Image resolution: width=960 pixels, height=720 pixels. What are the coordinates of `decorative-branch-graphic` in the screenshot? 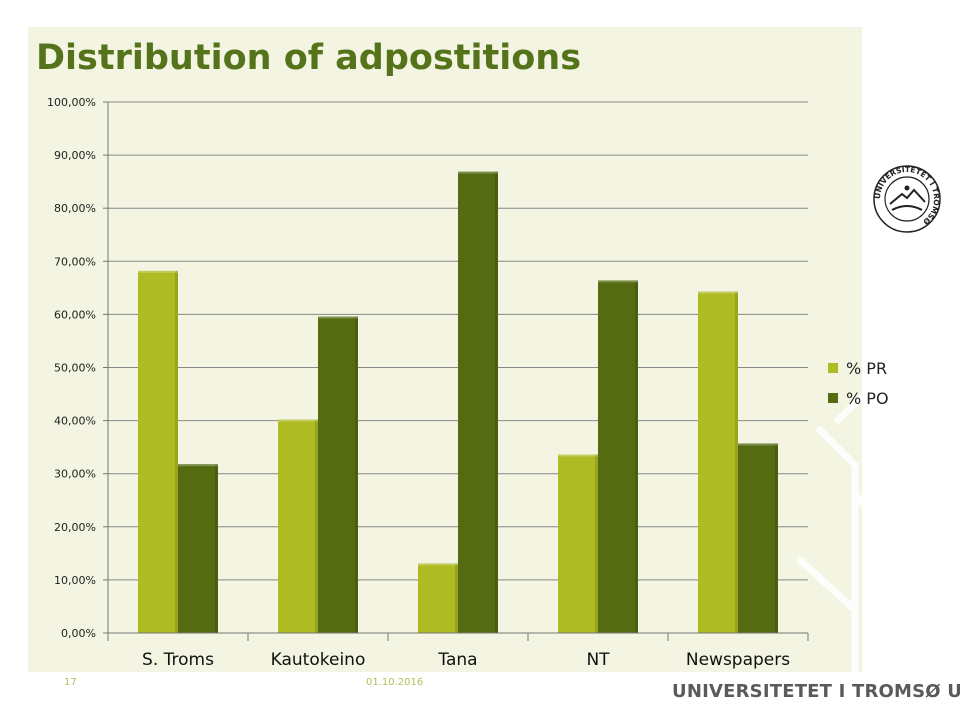 It's located at (865, 494).